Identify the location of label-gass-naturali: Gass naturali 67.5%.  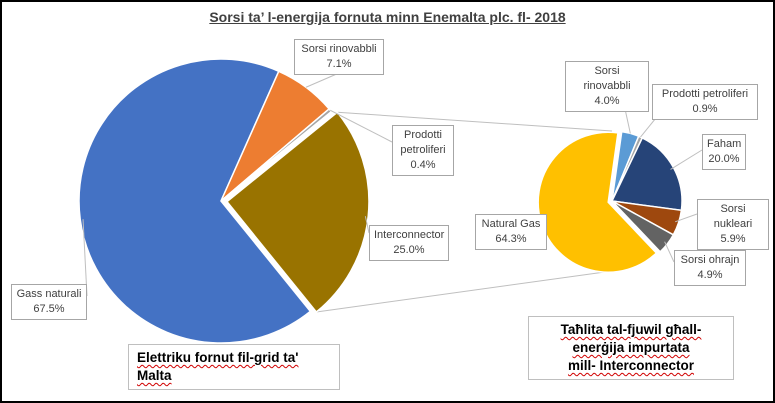
(49, 302).